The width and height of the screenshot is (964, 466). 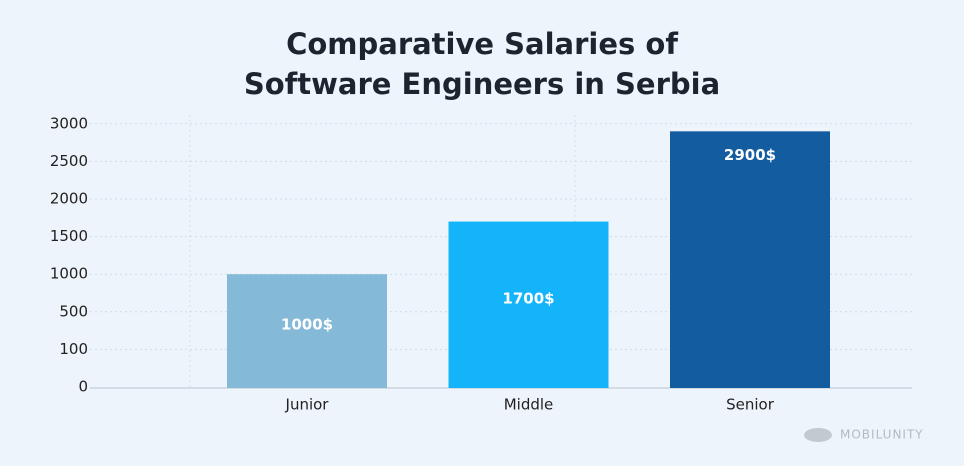 What do you see at coordinates (69, 199) in the screenshot?
I see `y-tick-label: 2000` at bounding box center [69, 199].